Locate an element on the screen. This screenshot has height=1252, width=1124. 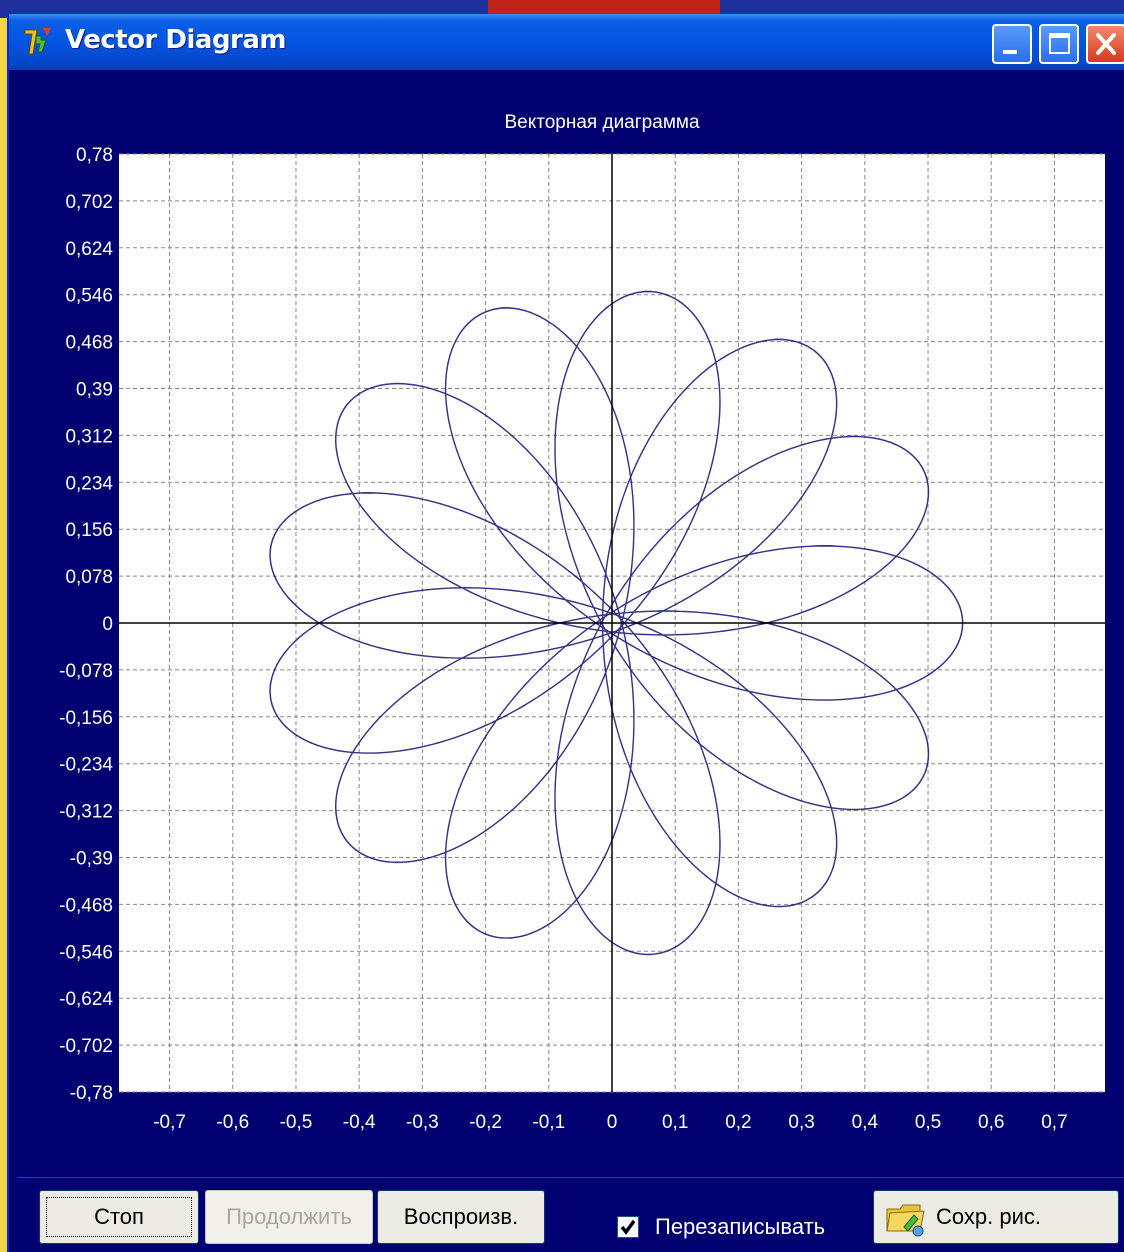
x-tick-label: -0,3 is located at coordinates (422, 1122).